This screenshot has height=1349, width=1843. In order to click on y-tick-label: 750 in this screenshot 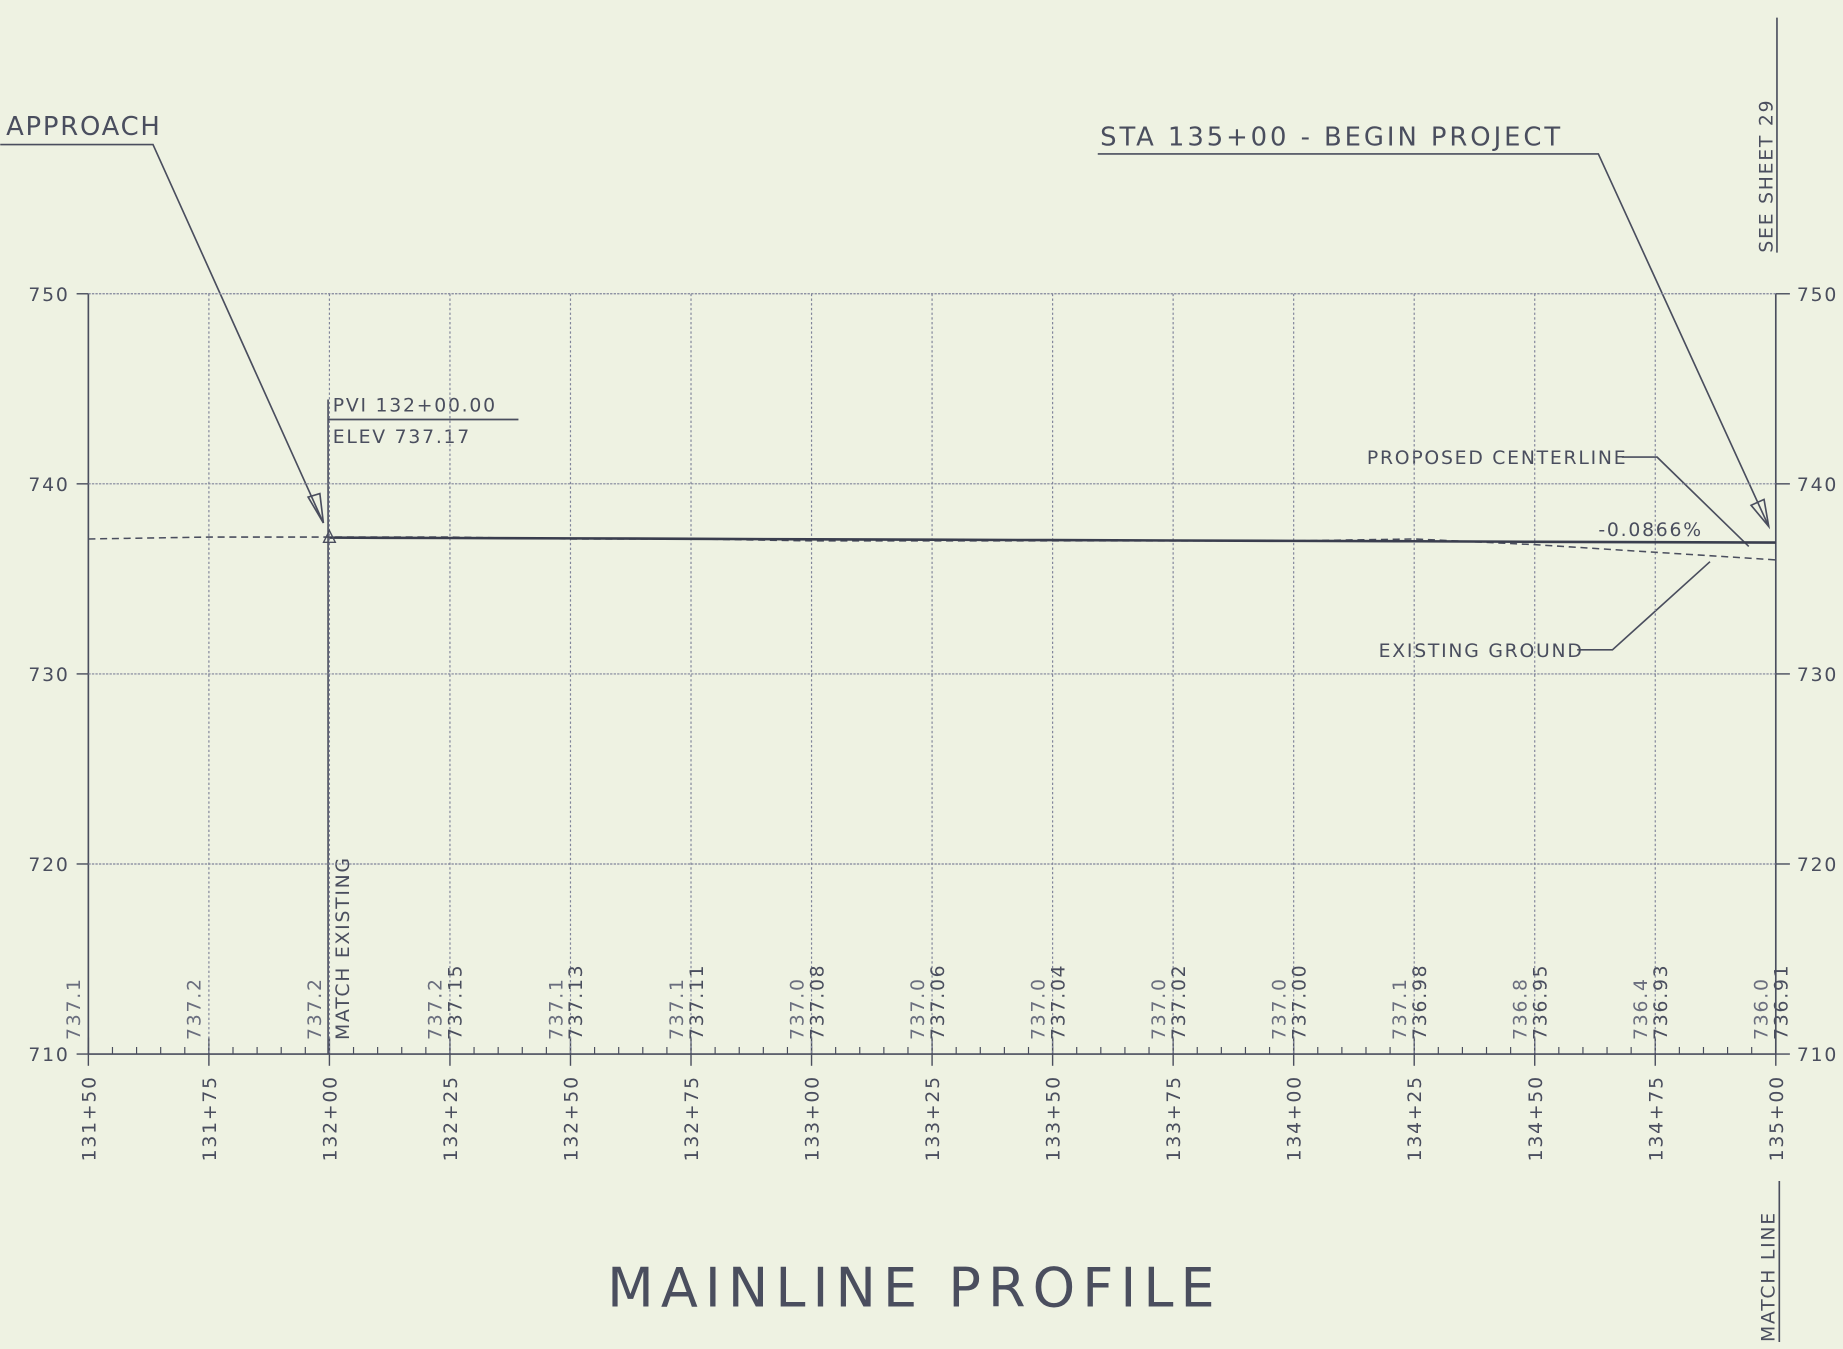, I will do `click(48, 295)`.